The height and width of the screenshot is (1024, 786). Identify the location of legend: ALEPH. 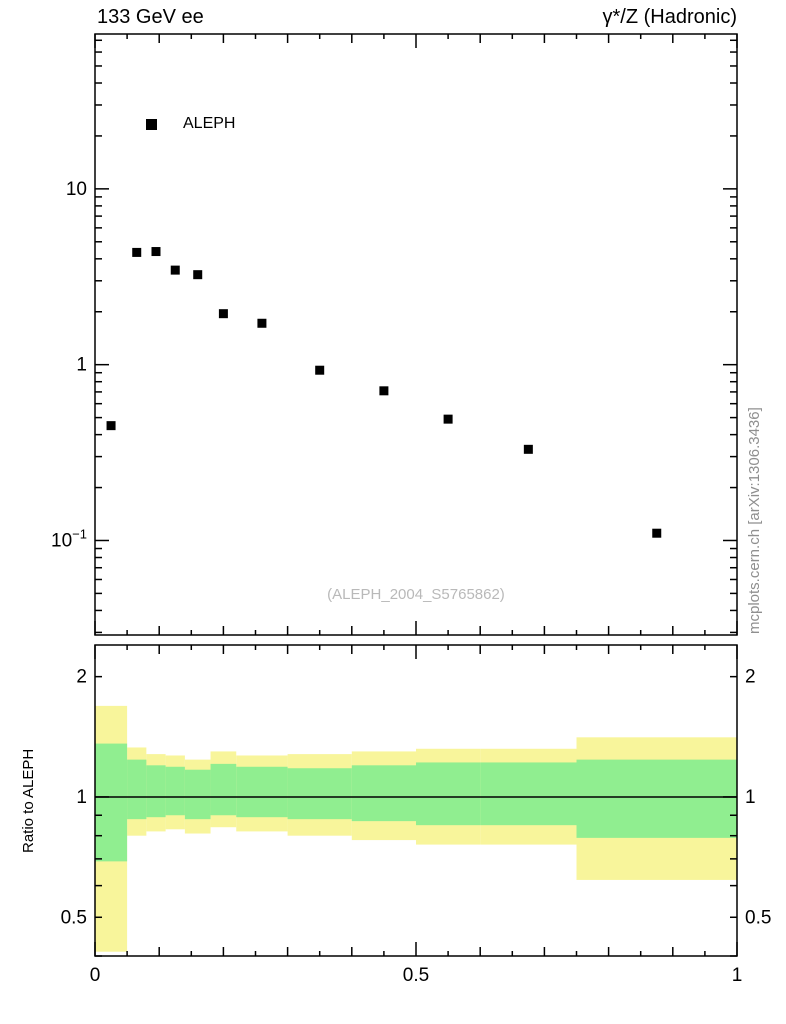
(190, 124).